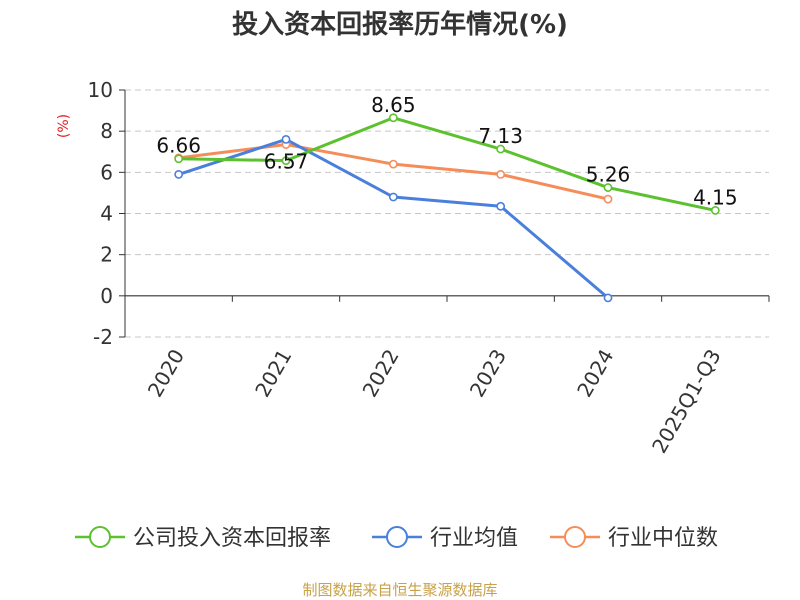 This screenshot has height=600, width=800. What do you see at coordinates (106, 131) in the screenshot?
I see `y-tick-label: 8` at bounding box center [106, 131].